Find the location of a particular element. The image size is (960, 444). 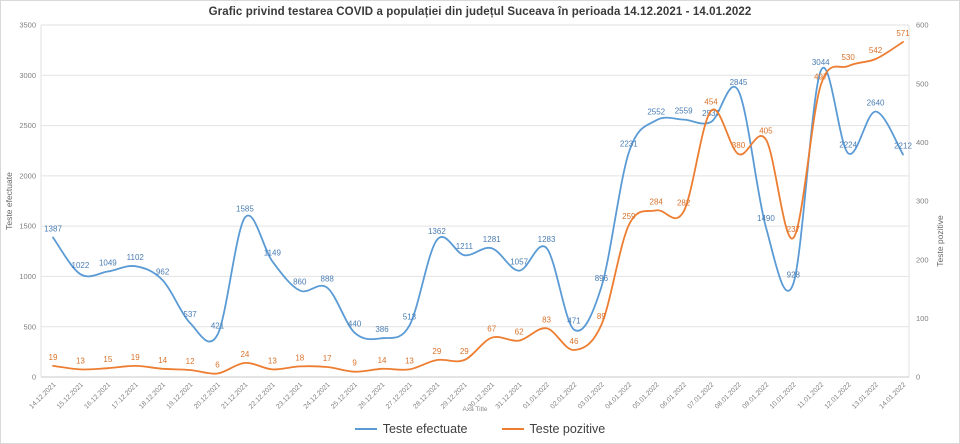

x-axis-tick-label: 14.12.2021 is located at coordinates (42, 395).